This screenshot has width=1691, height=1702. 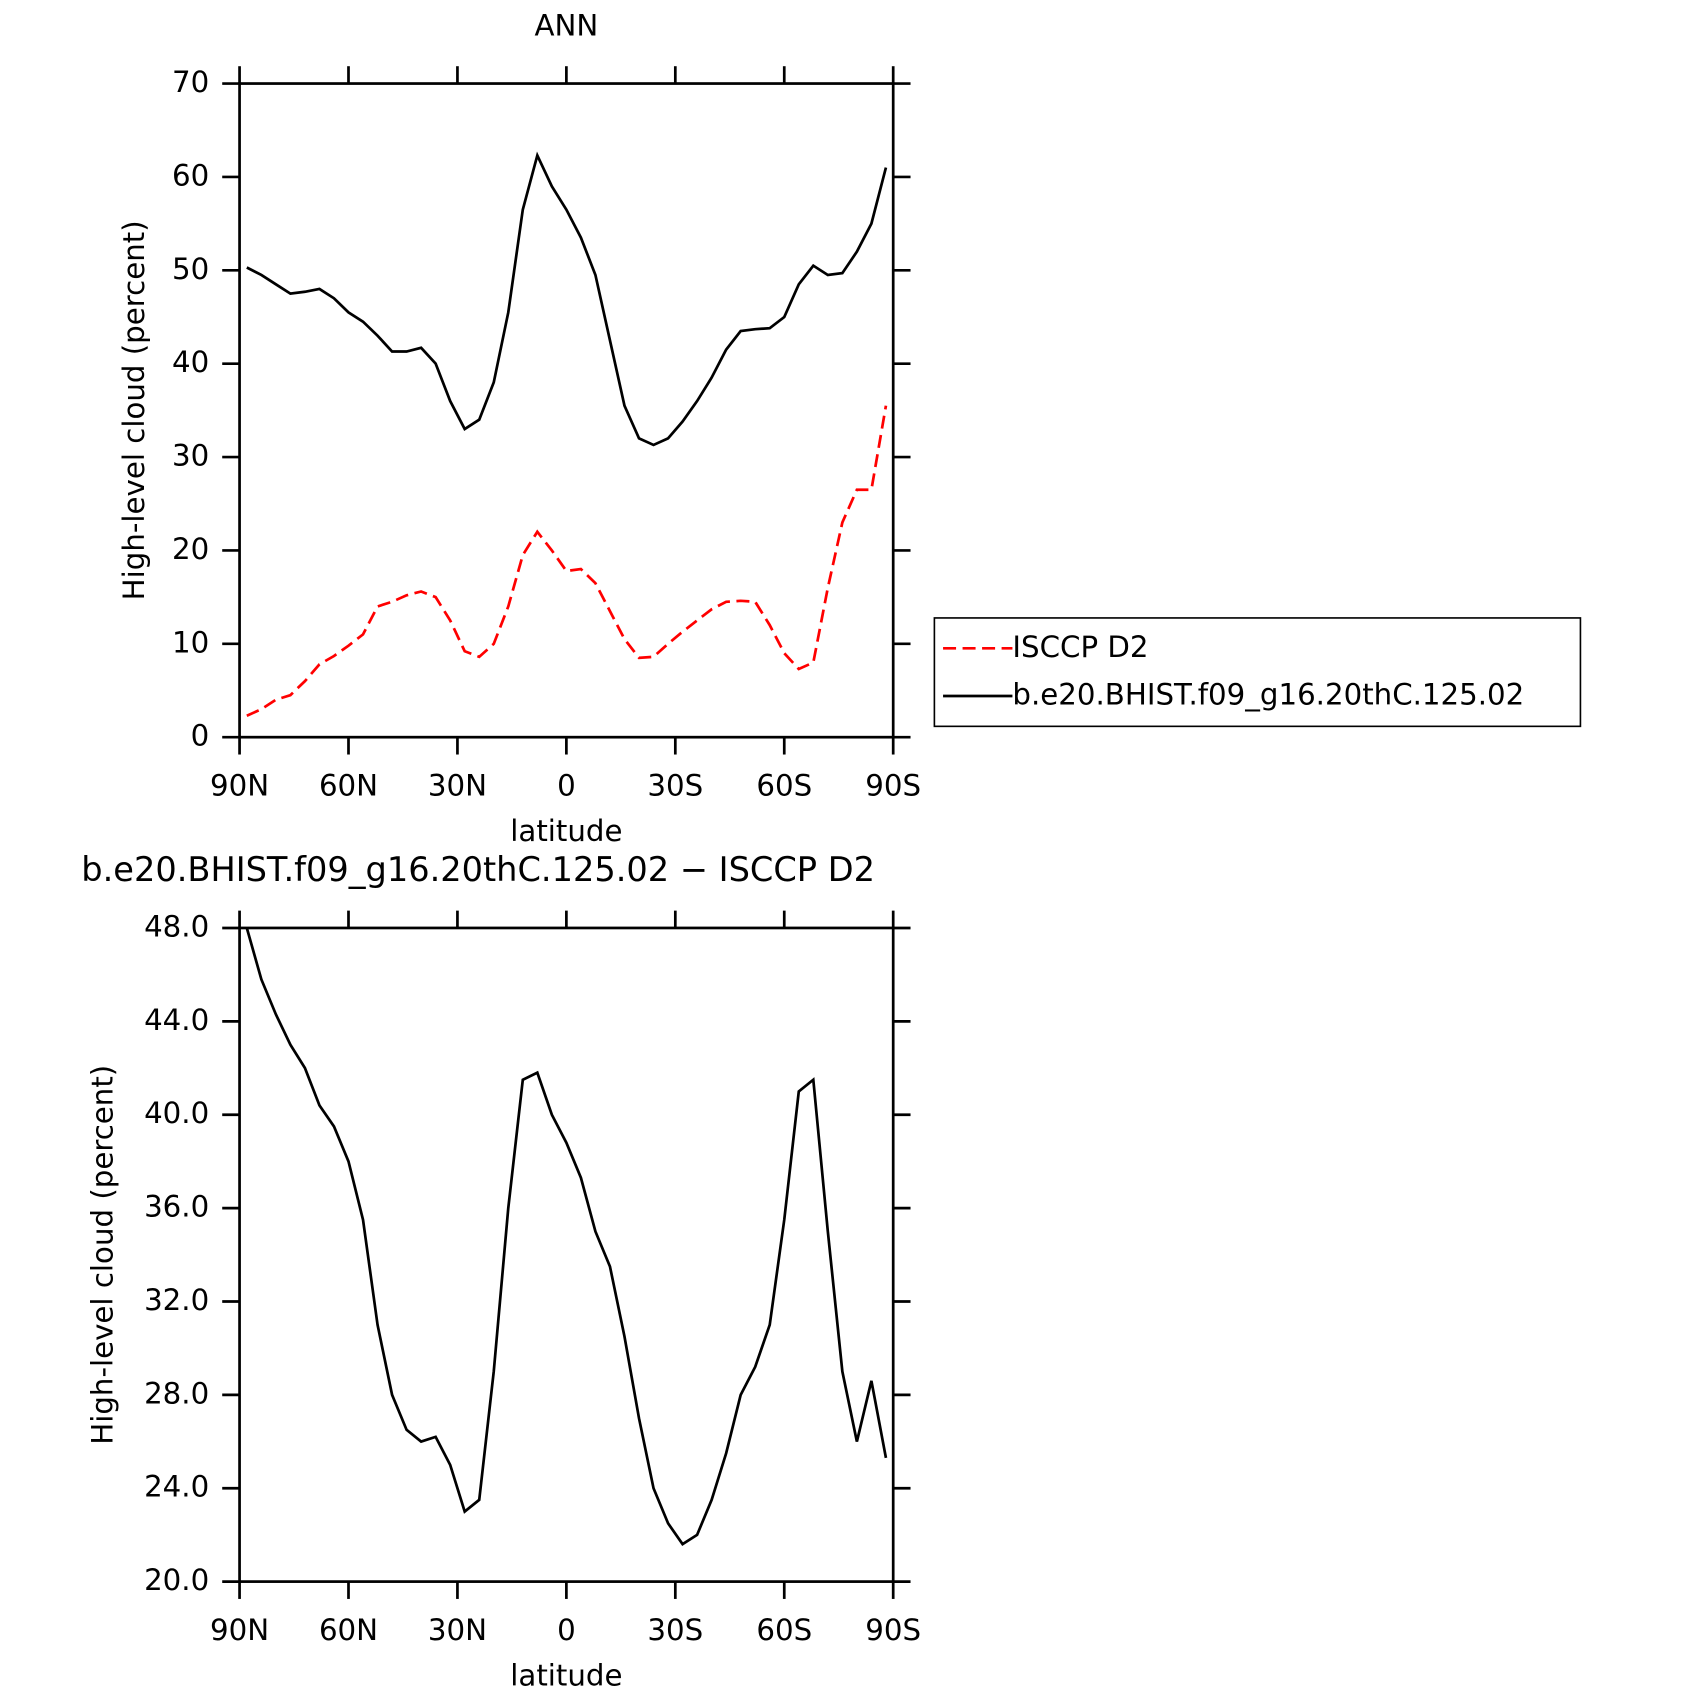 What do you see at coordinates (176, 1020) in the screenshot?
I see `y-tick-label: 44.0` at bounding box center [176, 1020].